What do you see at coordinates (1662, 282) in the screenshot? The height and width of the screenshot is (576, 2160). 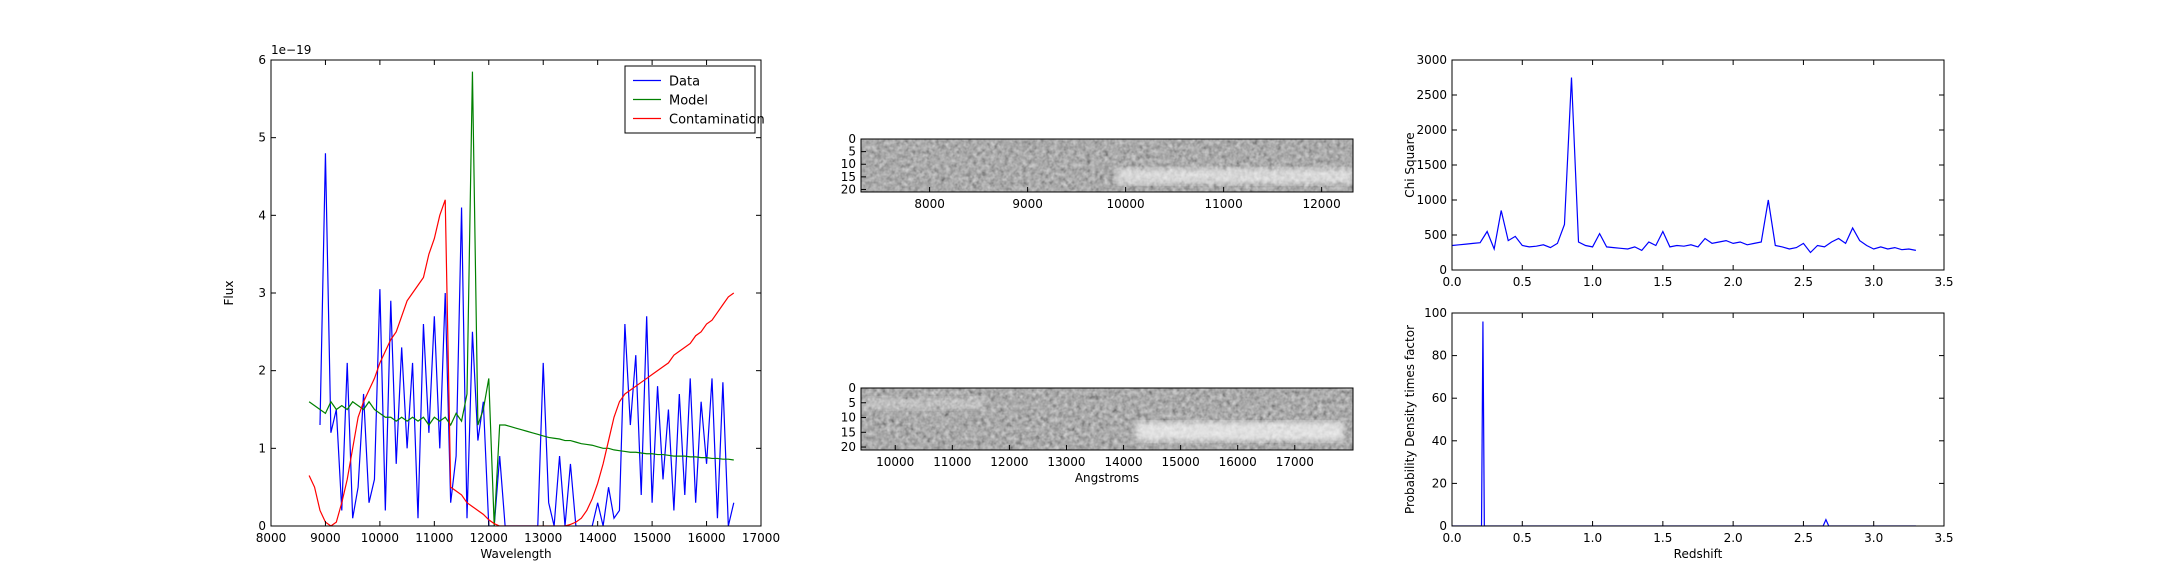 I see `x-tick-label: 1.5` at bounding box center [1662, 282].